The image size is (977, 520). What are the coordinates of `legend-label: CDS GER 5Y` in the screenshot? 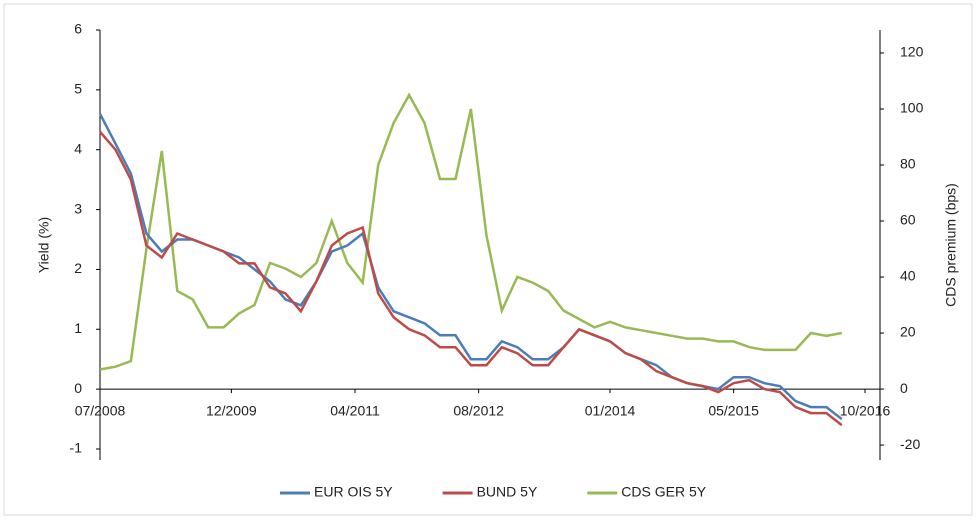 It's located at (663, 492).